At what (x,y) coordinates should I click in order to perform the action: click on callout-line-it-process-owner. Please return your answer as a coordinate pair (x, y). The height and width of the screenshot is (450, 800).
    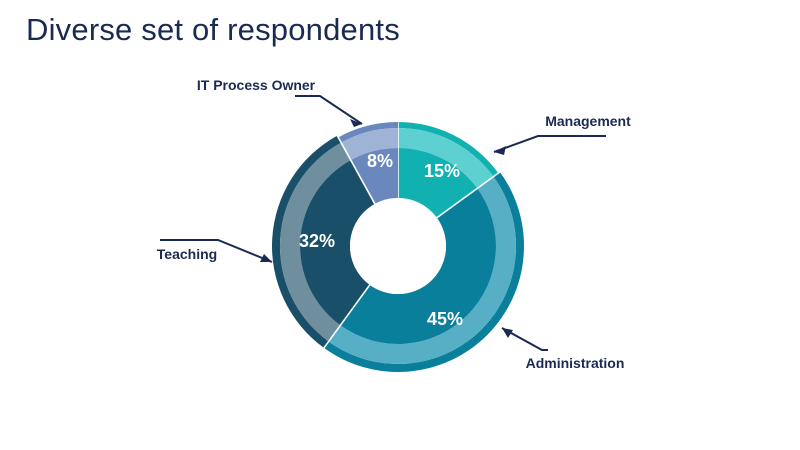
    Looking at the image, I should click on (329, 110).